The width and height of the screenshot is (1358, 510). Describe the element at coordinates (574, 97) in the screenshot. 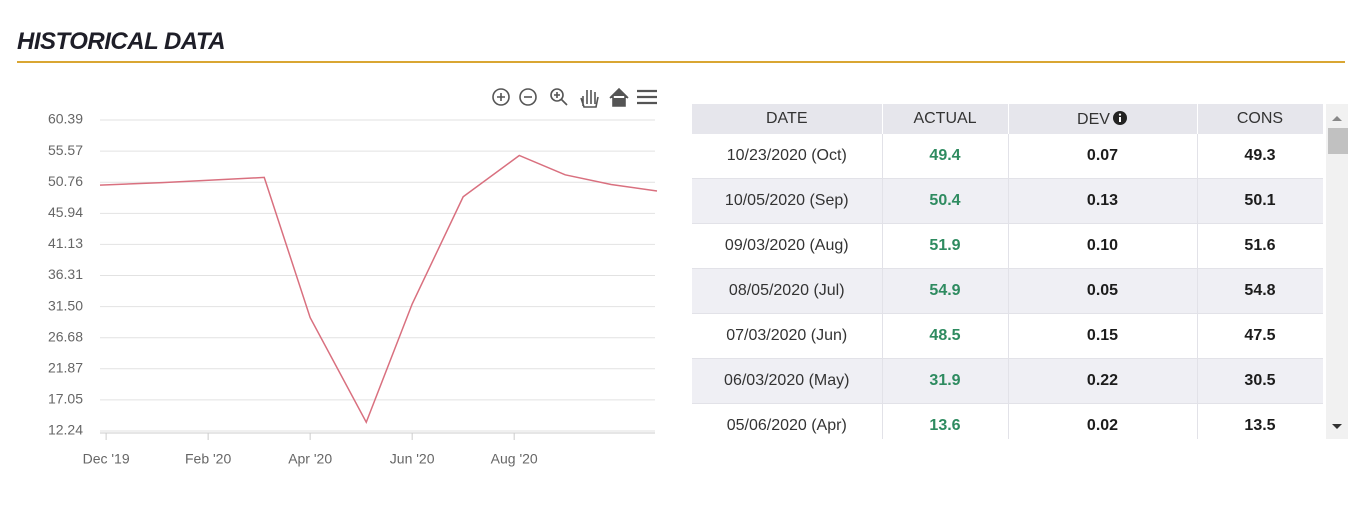

I see `toolbar` at that location.